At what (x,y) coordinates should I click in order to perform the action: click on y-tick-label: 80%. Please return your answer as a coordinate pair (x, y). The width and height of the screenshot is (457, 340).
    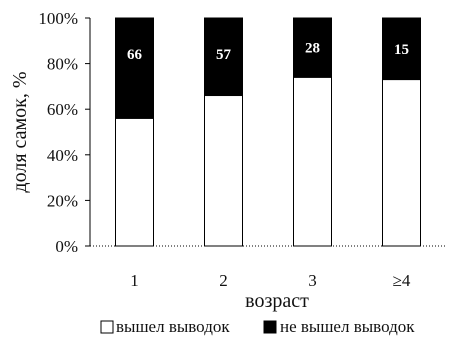
    Looking at the image, I should click on (62, 64).